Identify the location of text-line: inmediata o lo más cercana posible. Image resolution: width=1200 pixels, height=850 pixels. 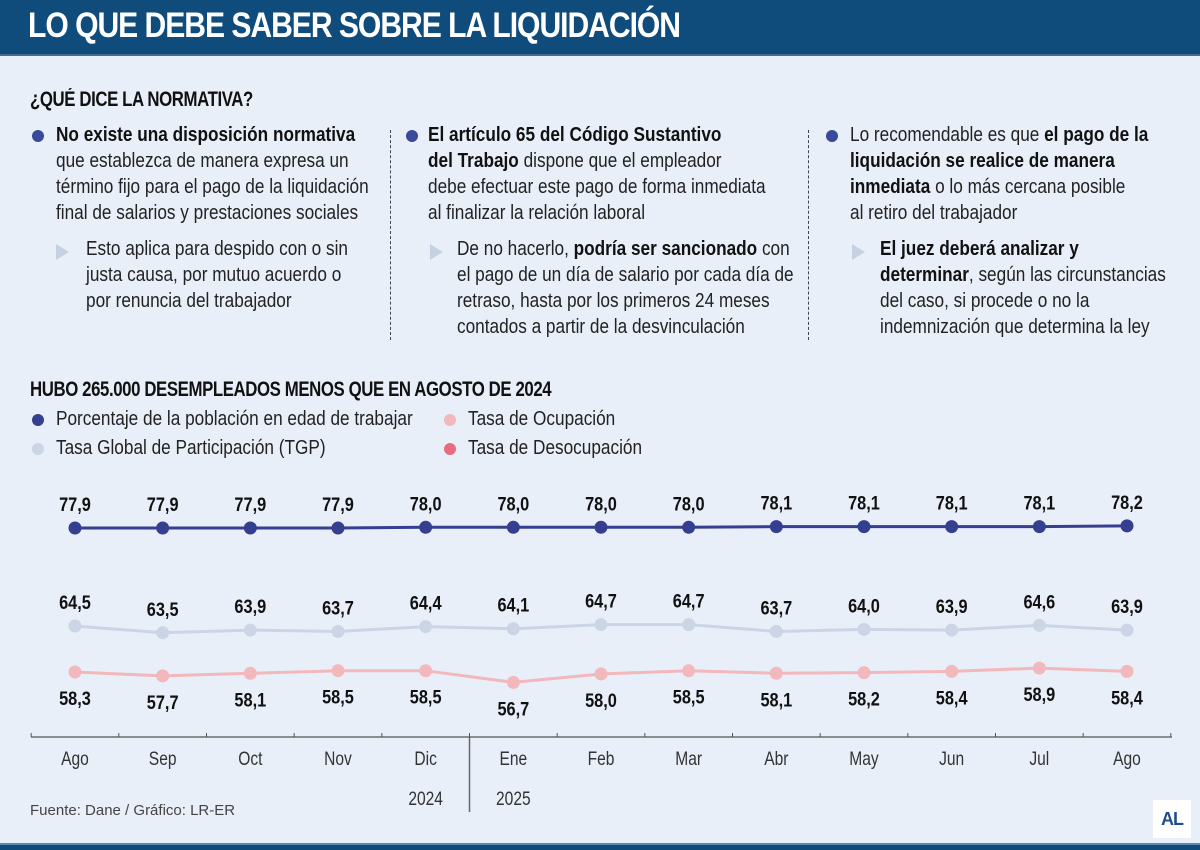
(999, 187).